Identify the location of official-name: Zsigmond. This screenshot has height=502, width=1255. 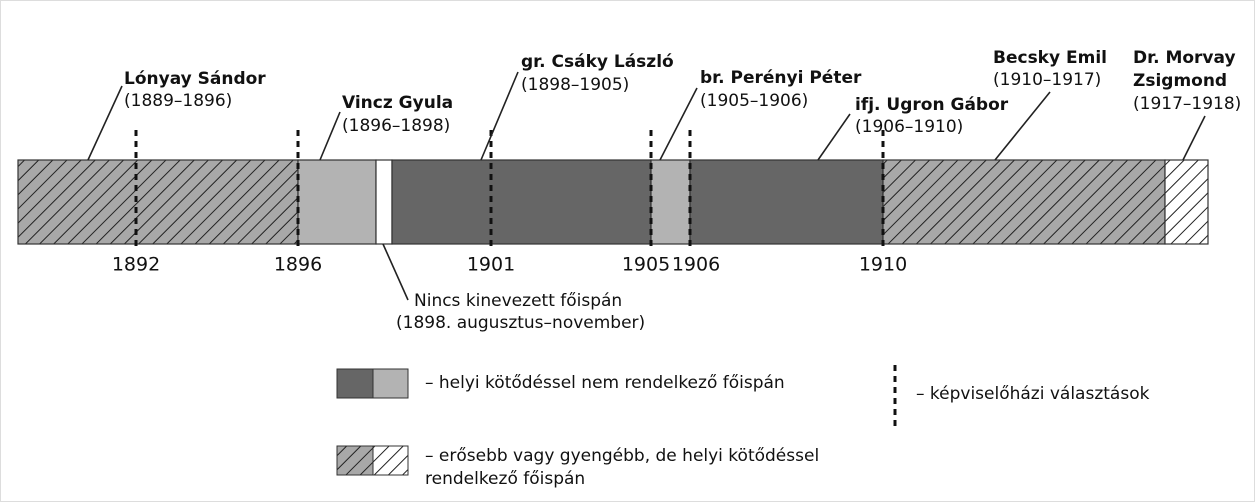
(1180, 81).